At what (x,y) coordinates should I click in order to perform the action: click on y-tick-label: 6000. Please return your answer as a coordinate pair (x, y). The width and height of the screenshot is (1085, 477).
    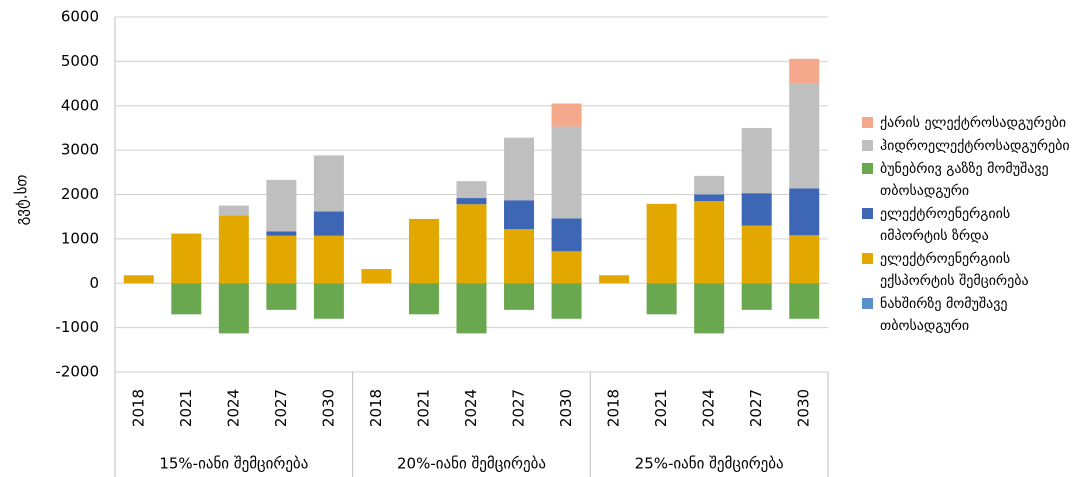
    Looking at the image, I should click on (80, 17).